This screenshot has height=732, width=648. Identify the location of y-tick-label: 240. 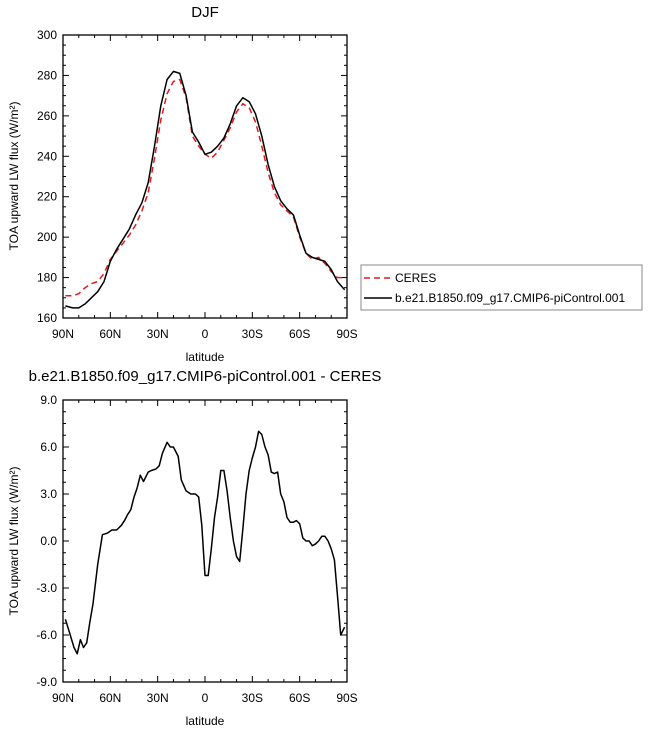
(47, 156).